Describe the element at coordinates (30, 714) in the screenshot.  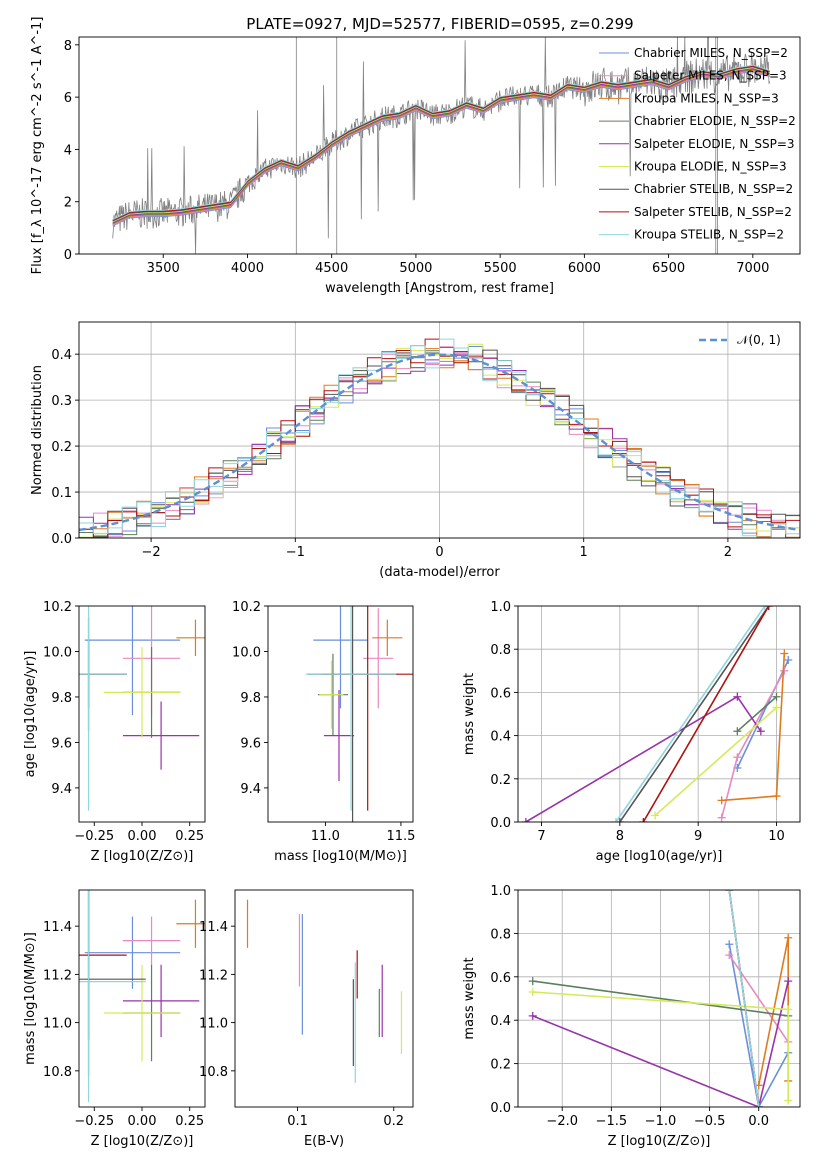
I see `y-axis-label: age [log10(age/yr)]` at that location.